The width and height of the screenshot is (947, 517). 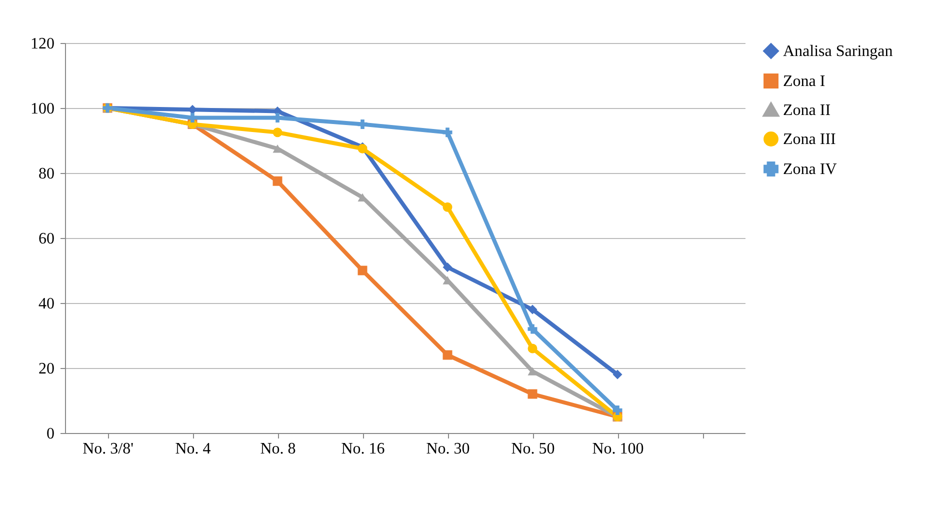 I want to click on x-tick-label: No. 8, so click(x=278, y=449).